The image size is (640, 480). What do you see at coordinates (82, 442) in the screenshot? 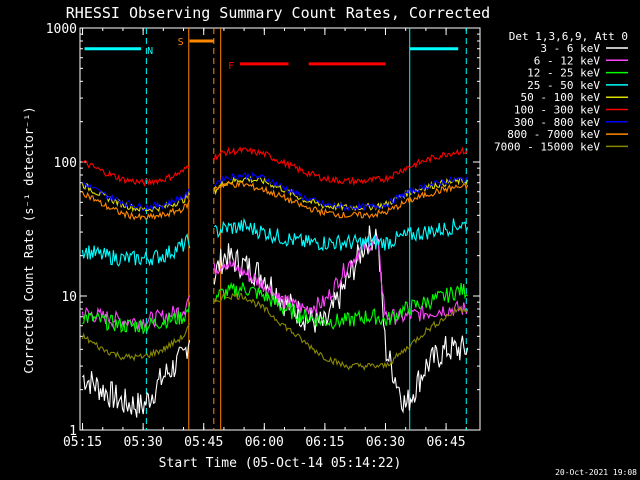
I see `x-tick-label: 05:15` at bounding box center [82, 442].